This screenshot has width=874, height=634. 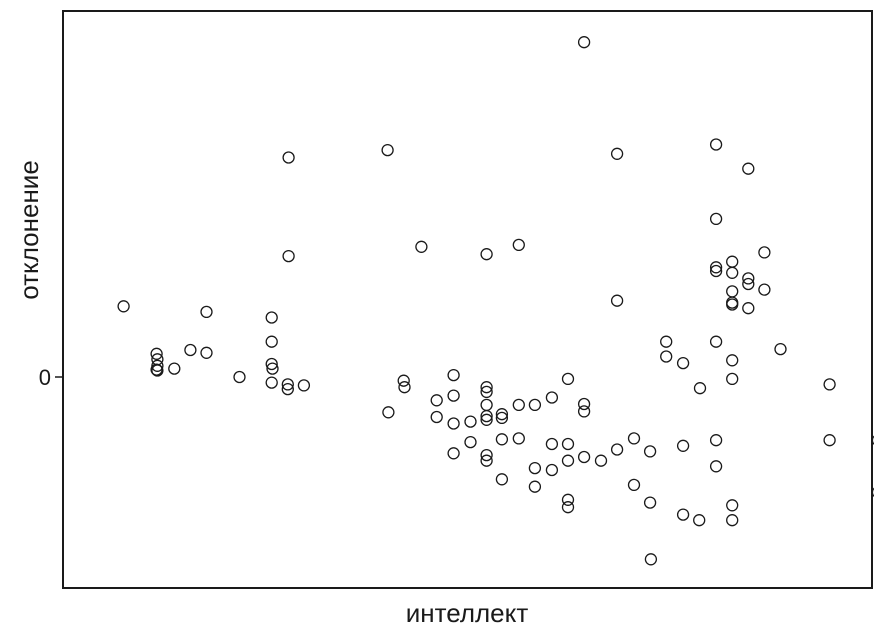 I want to click on y-axis-title: отклонение, so click(x=29, y=230).